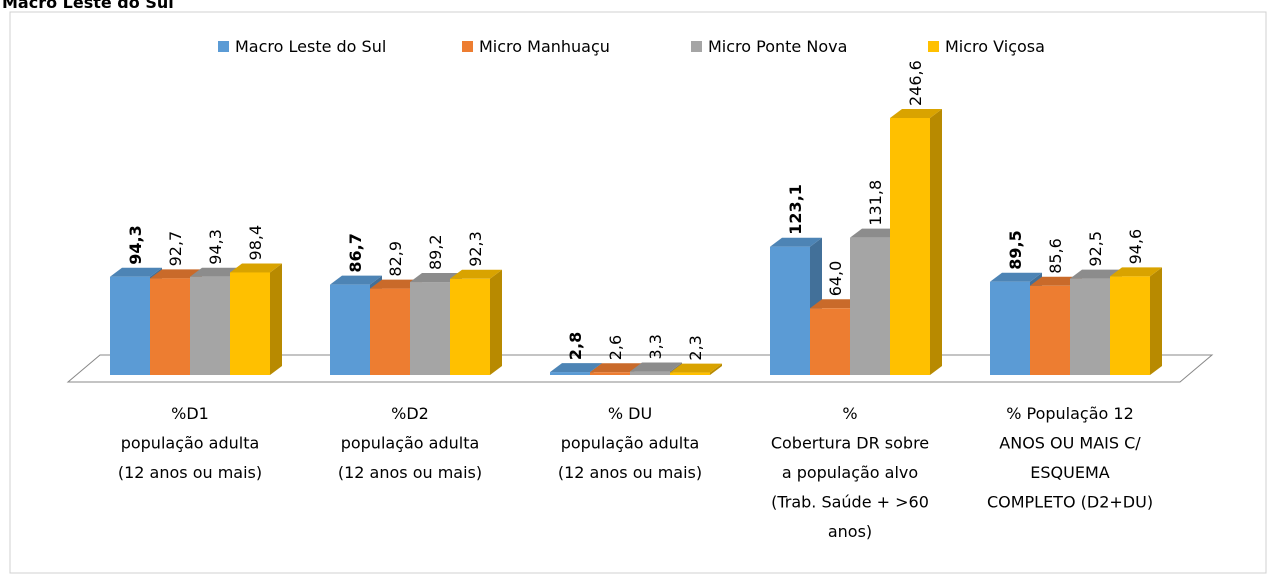 Image resolution: width=1267 pixels, height=574 pixels. I want to click on value-label: 2,8, so click(575, 346).